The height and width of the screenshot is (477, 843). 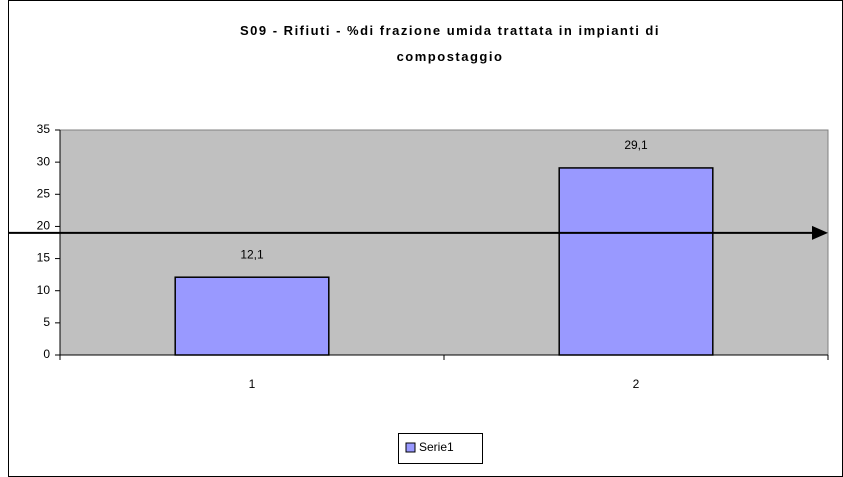 I want to click on target-arrowhead, so click(x=820, y=232).